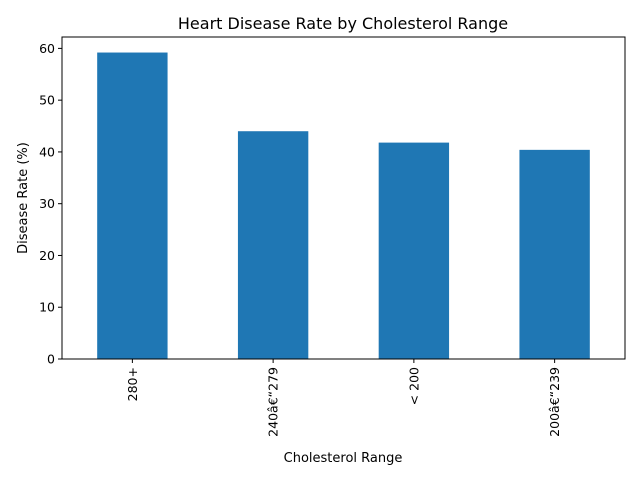 The width and height of the screenshot is (640, 480). Describe the element at coordinates (343, 458) in the screenshot. I see `x-axis-label: Cholesterol Range` at that location.